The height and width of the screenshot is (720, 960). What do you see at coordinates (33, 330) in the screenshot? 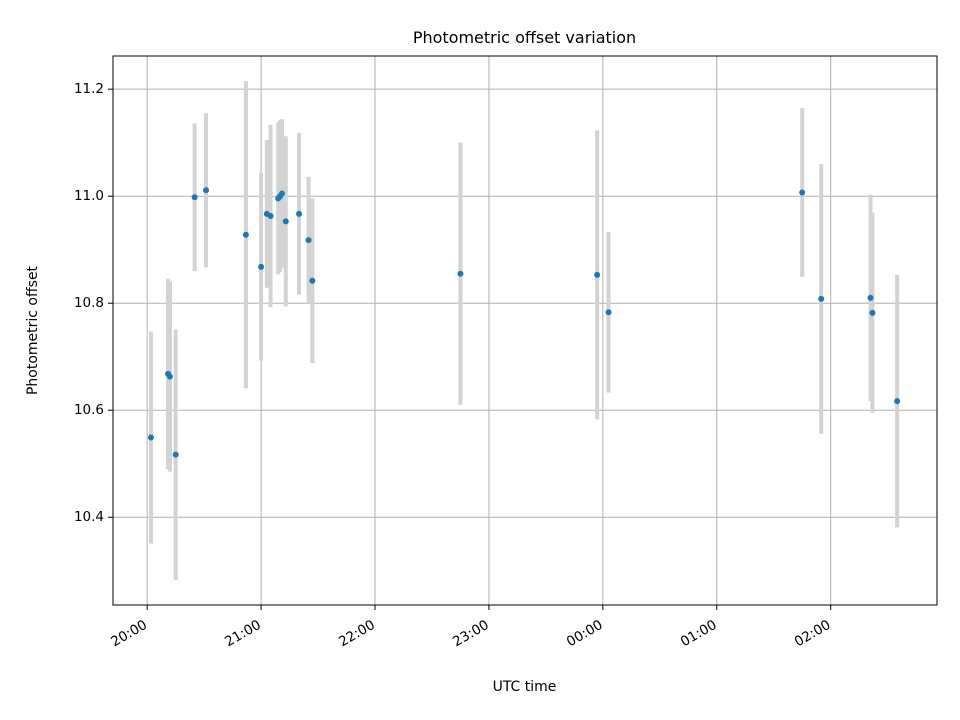
I see `y-axis-label: Photometric offset` at bounding box center [33, 330].